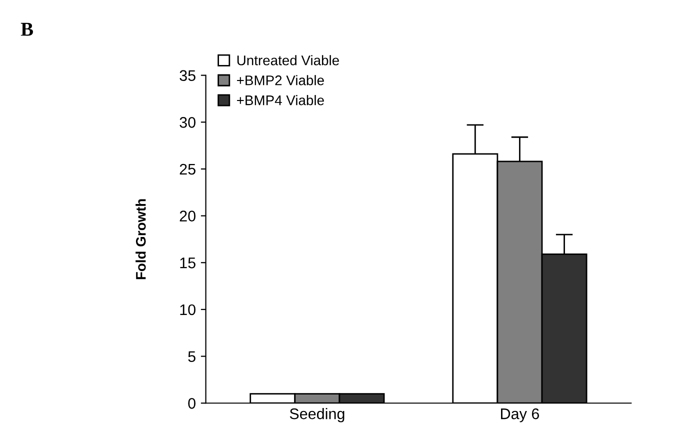 Image resolution: width=686 pixels, height=443 pixels. What do you see at coordinates (192, 403) in the screenshot?
I see `y-tick-label: 0` at bounding box center [192, 403].